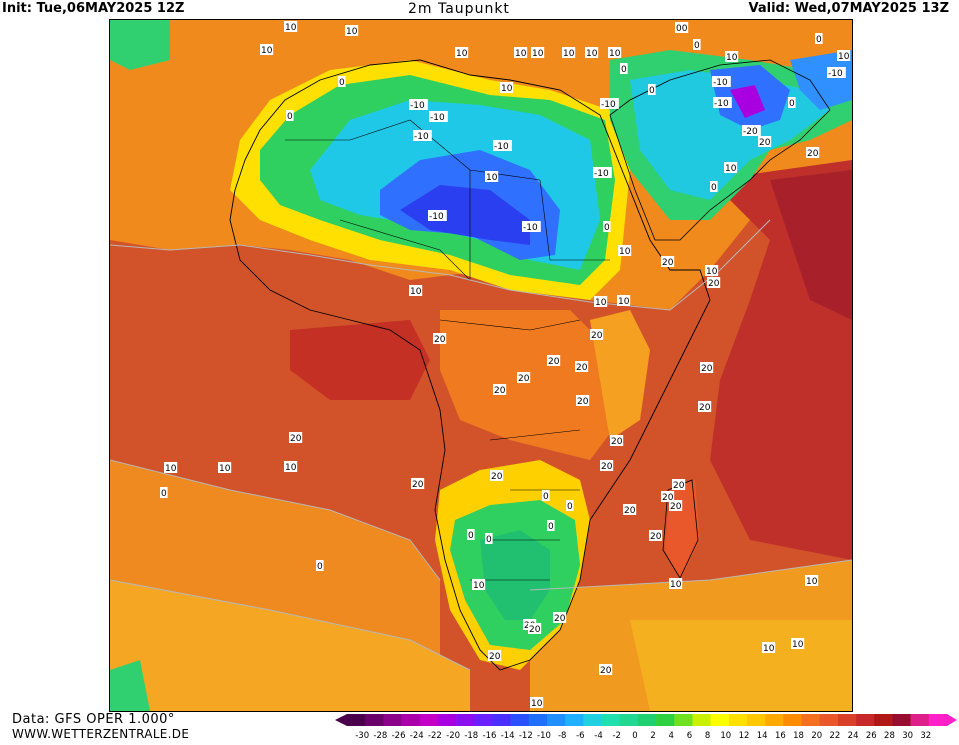 Image resolution: width=959 pixels, height=745 pixels. I want to click on legend-tick-label: -26, so click(399, 736).